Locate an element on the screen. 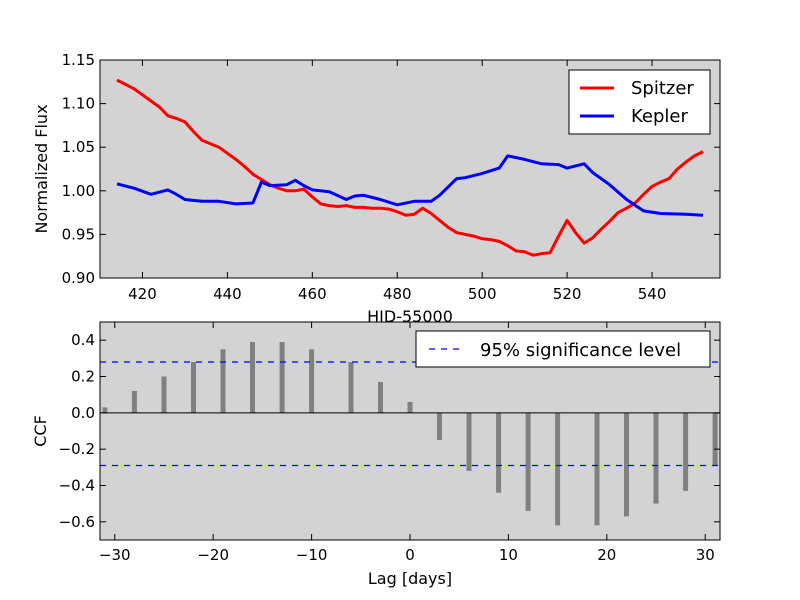 The image size is (800, 600). bottom-ytick-label: −0.2 is located at coordinates (77, 449).